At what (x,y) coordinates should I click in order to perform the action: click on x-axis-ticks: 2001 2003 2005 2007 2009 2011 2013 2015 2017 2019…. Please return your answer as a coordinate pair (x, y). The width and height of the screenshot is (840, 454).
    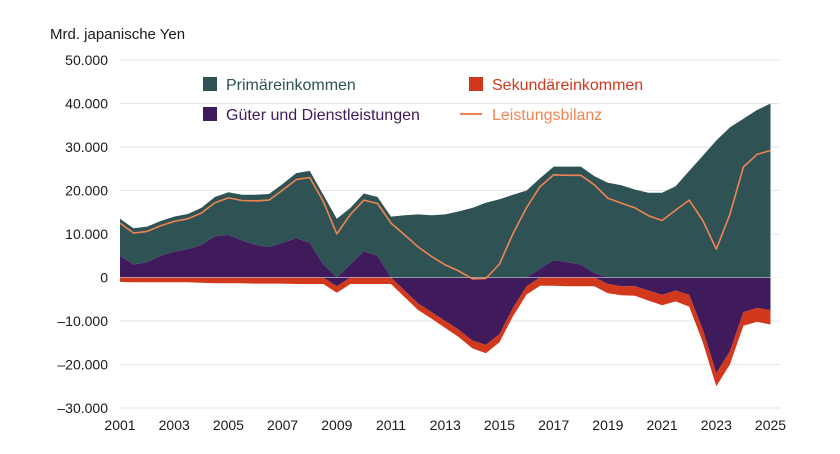
    Looking at the image, I should click on (445, 425).